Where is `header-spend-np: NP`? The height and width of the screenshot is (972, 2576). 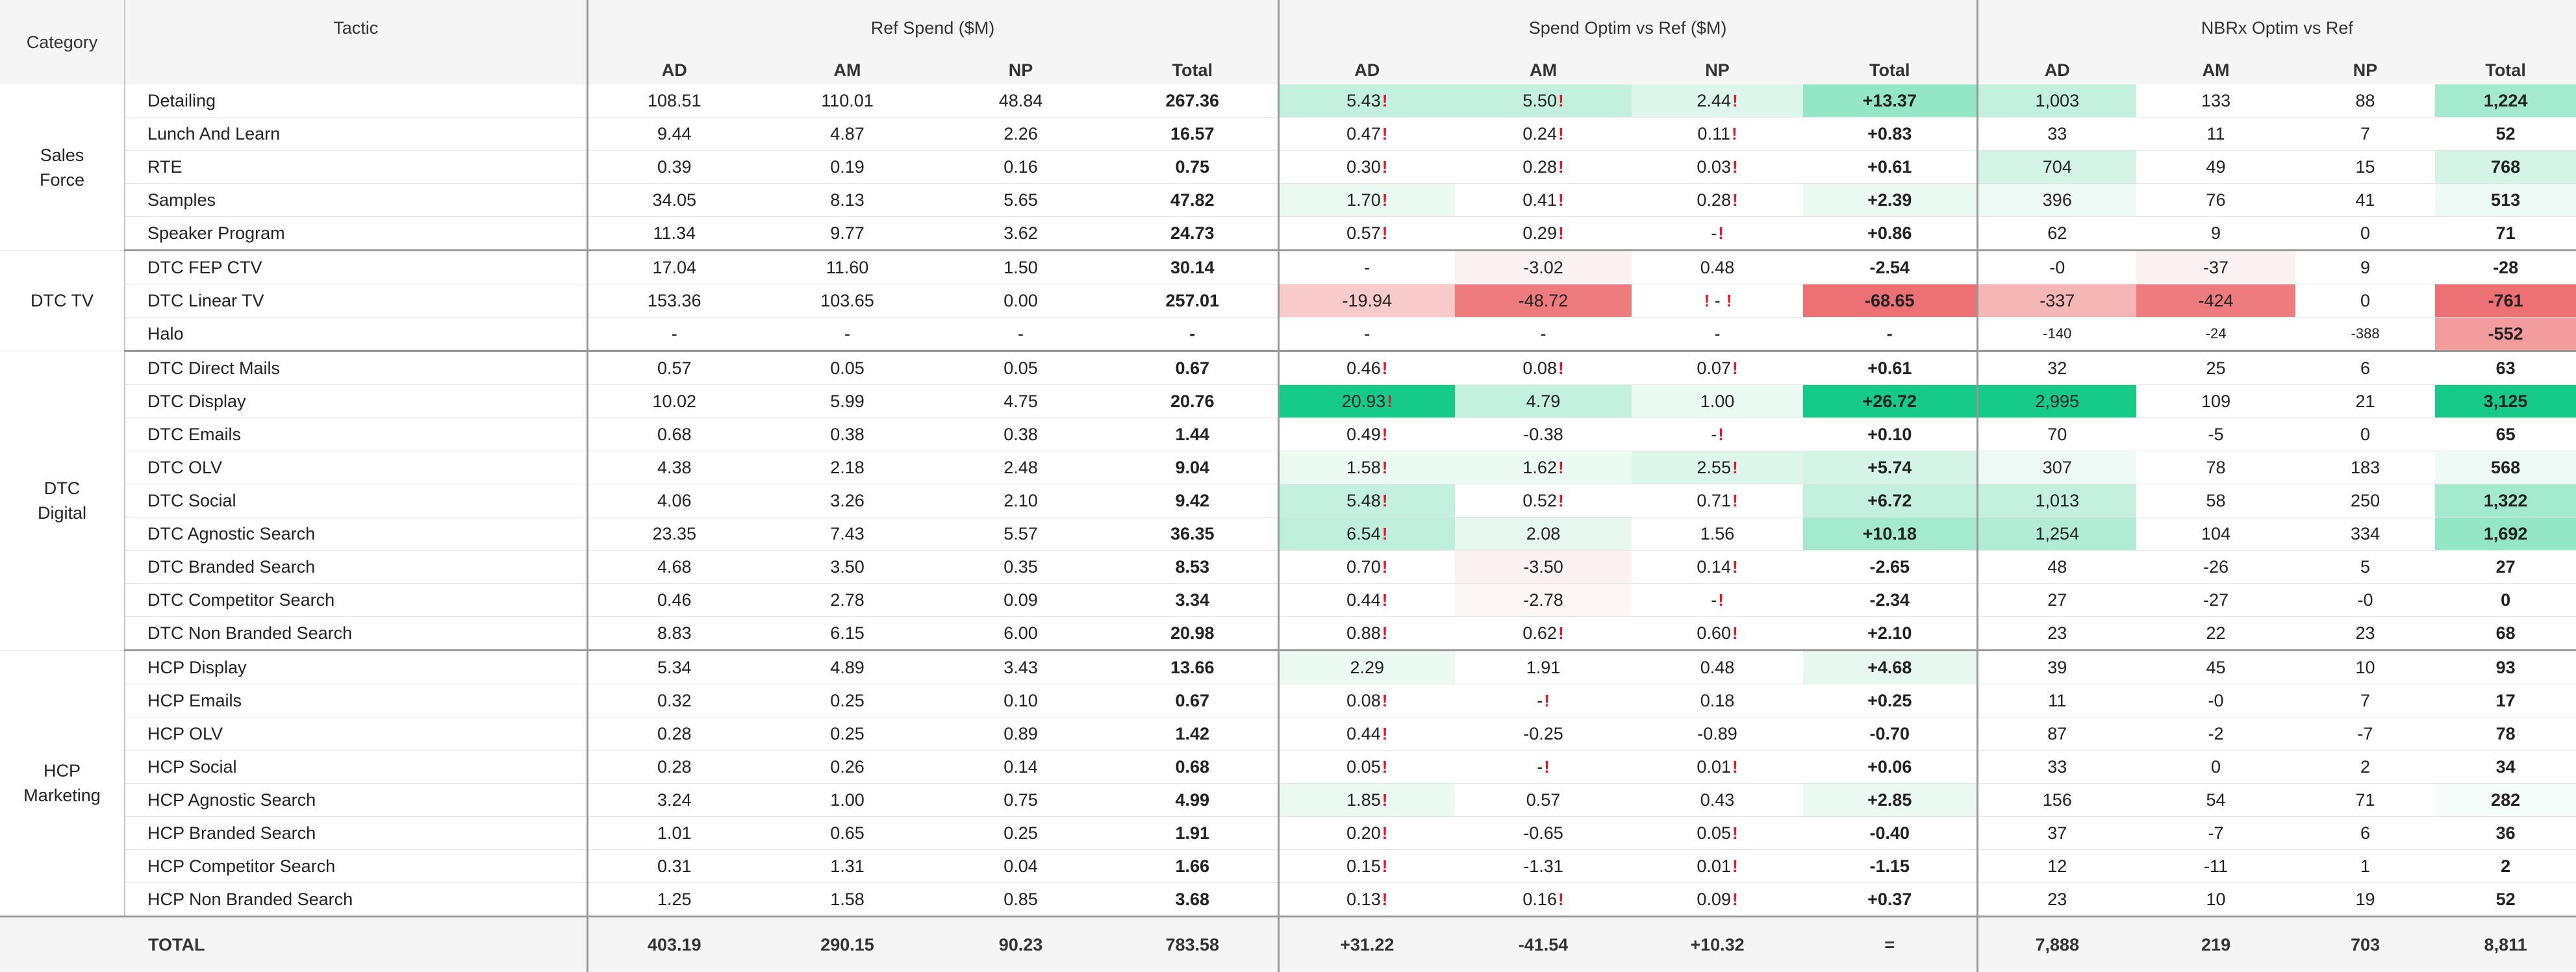 header-spend-np: NP is located at coordinates (1718, 70).